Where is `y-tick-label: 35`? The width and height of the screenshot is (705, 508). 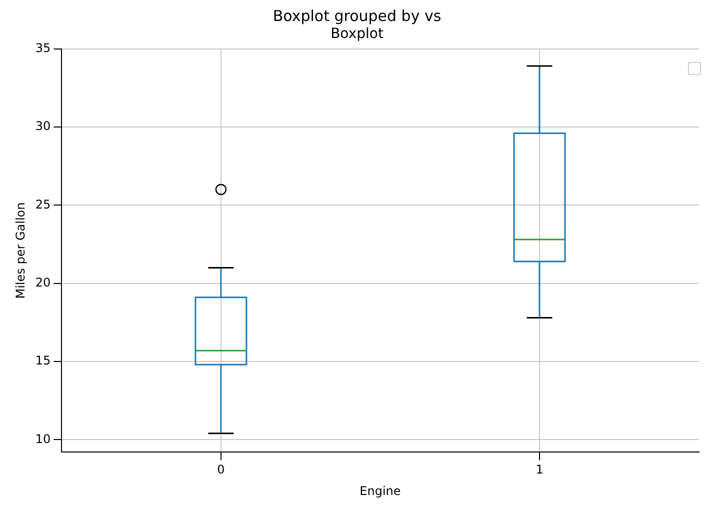 y-tick-label: 35 is located at coordinates (43, 47).